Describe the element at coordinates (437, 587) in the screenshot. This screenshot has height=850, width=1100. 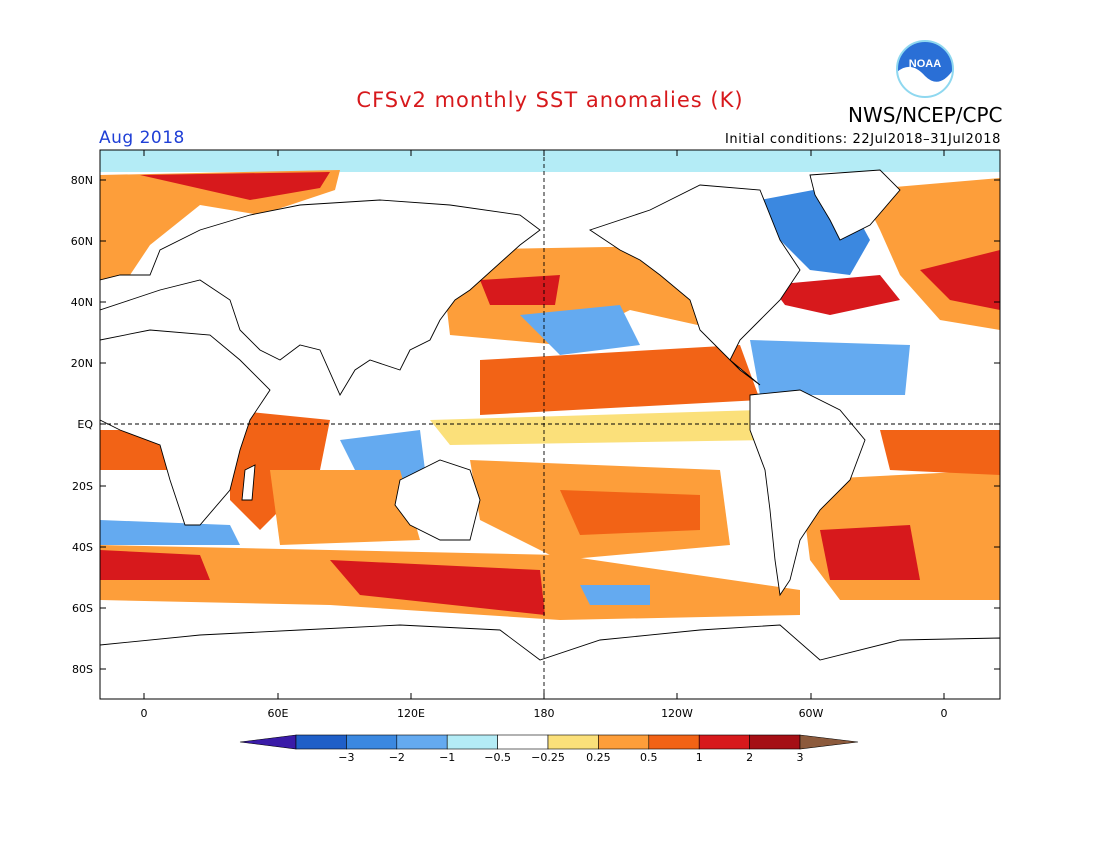
I see `southern-ocean-core-warm` at that location.